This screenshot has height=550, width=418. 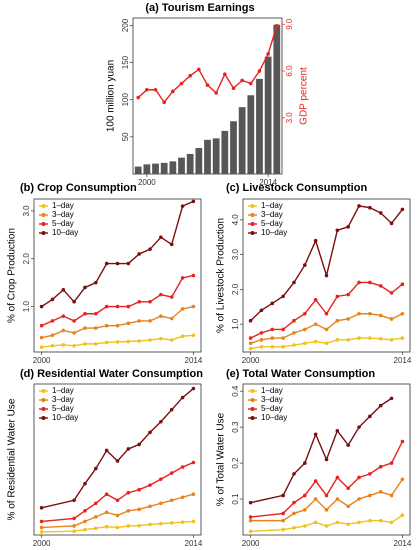 I want to click on legend-label: 10–day, so click(x=274, y=232).